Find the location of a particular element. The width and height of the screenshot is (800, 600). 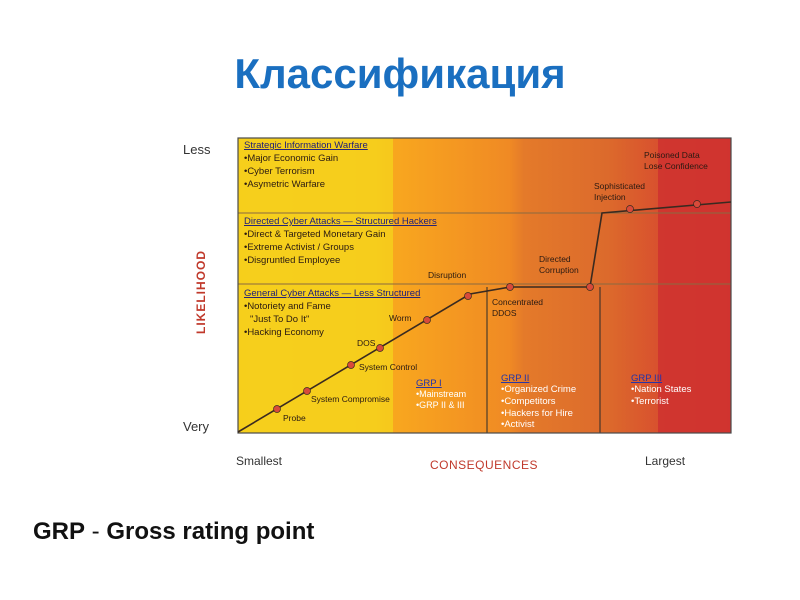

label-directed: Directed is located at coordinates (555, 259).